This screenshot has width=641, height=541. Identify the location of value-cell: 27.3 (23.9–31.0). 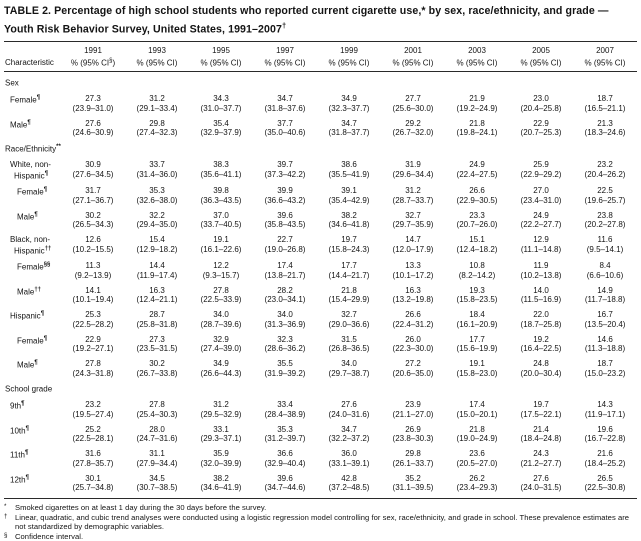
(93, 101).